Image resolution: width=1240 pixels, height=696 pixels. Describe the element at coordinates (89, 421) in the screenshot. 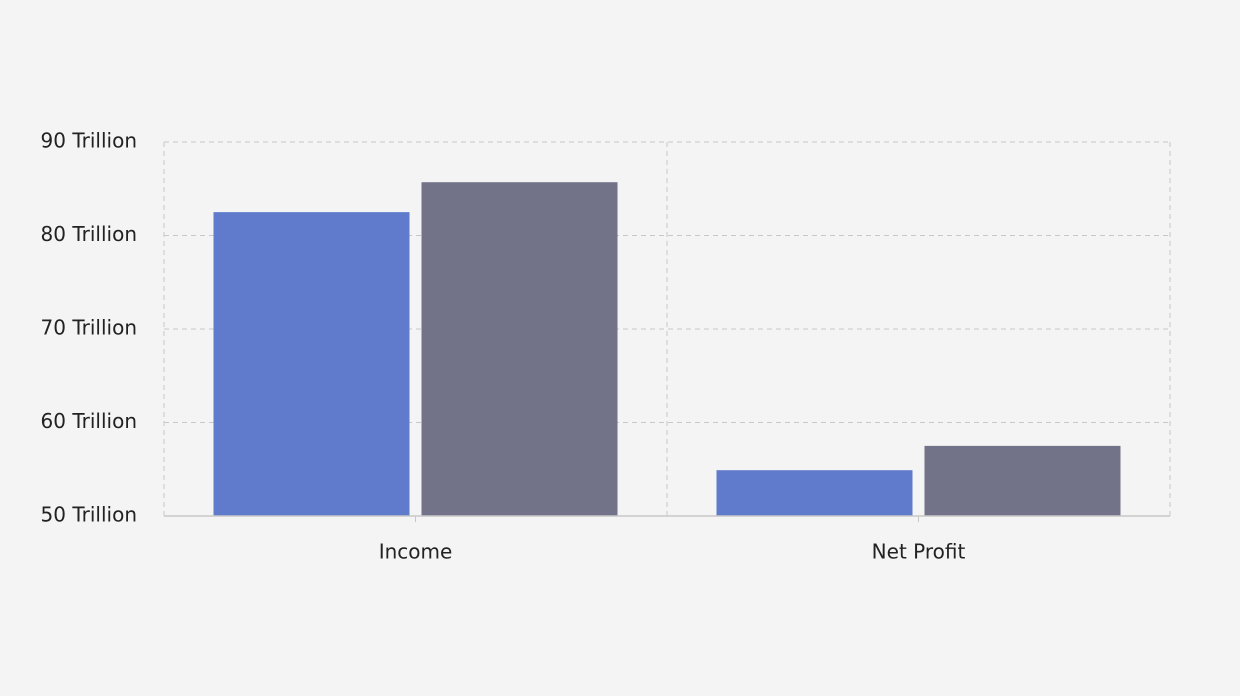

I see `y-tick-label: 60 Trillion` at that location.